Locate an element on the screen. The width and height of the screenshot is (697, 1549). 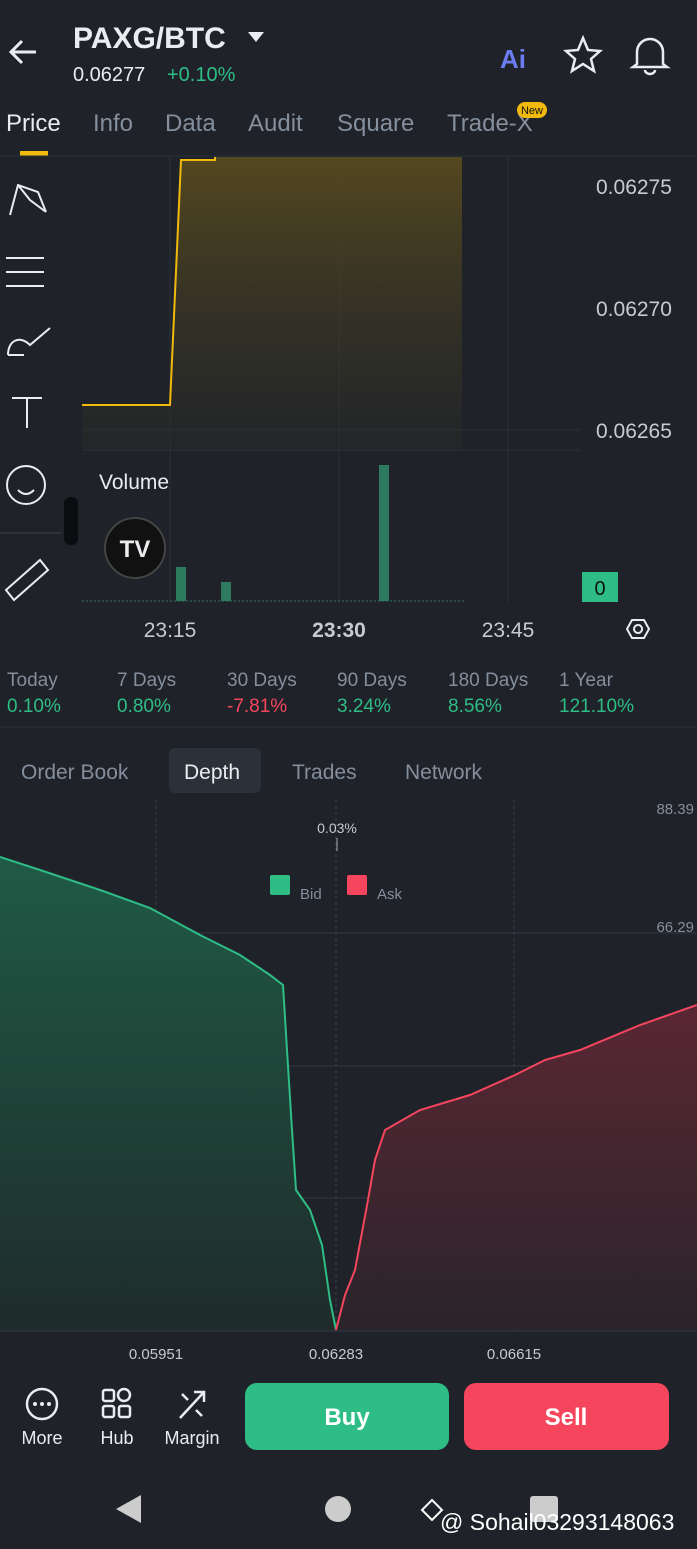
sell-button is located at coordinates (566, 1416).